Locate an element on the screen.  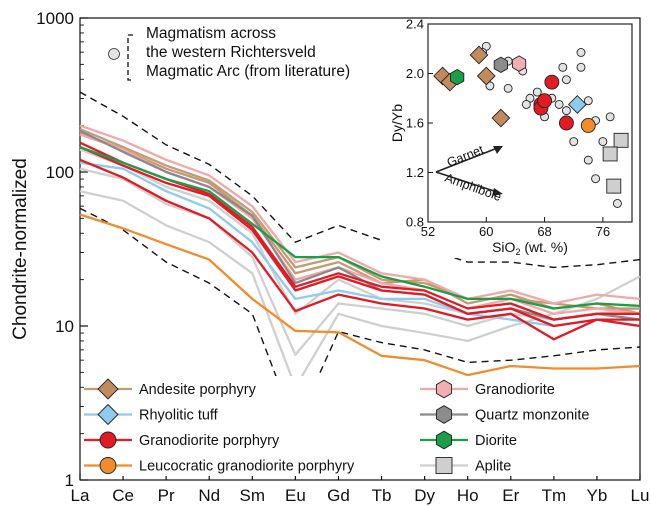
legend-item-leucocratic-granodiorite-porphyry: Leucocratic granodiorite porphyry is located at coordinates (219, 466).